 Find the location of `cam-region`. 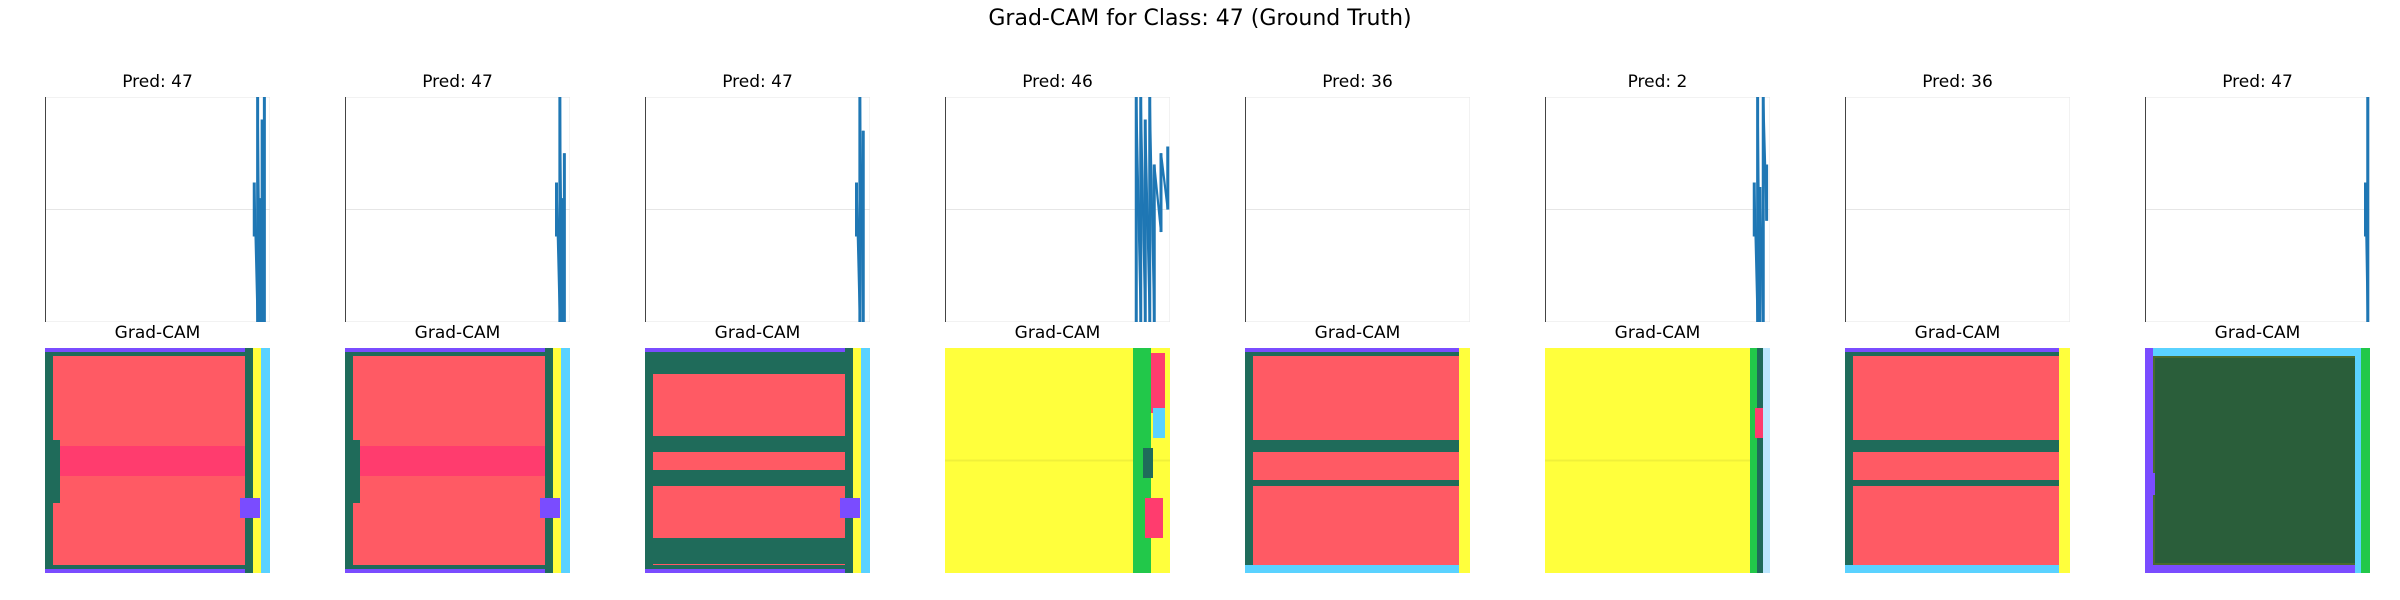

cam-region is located at coordinates (2257, 460).